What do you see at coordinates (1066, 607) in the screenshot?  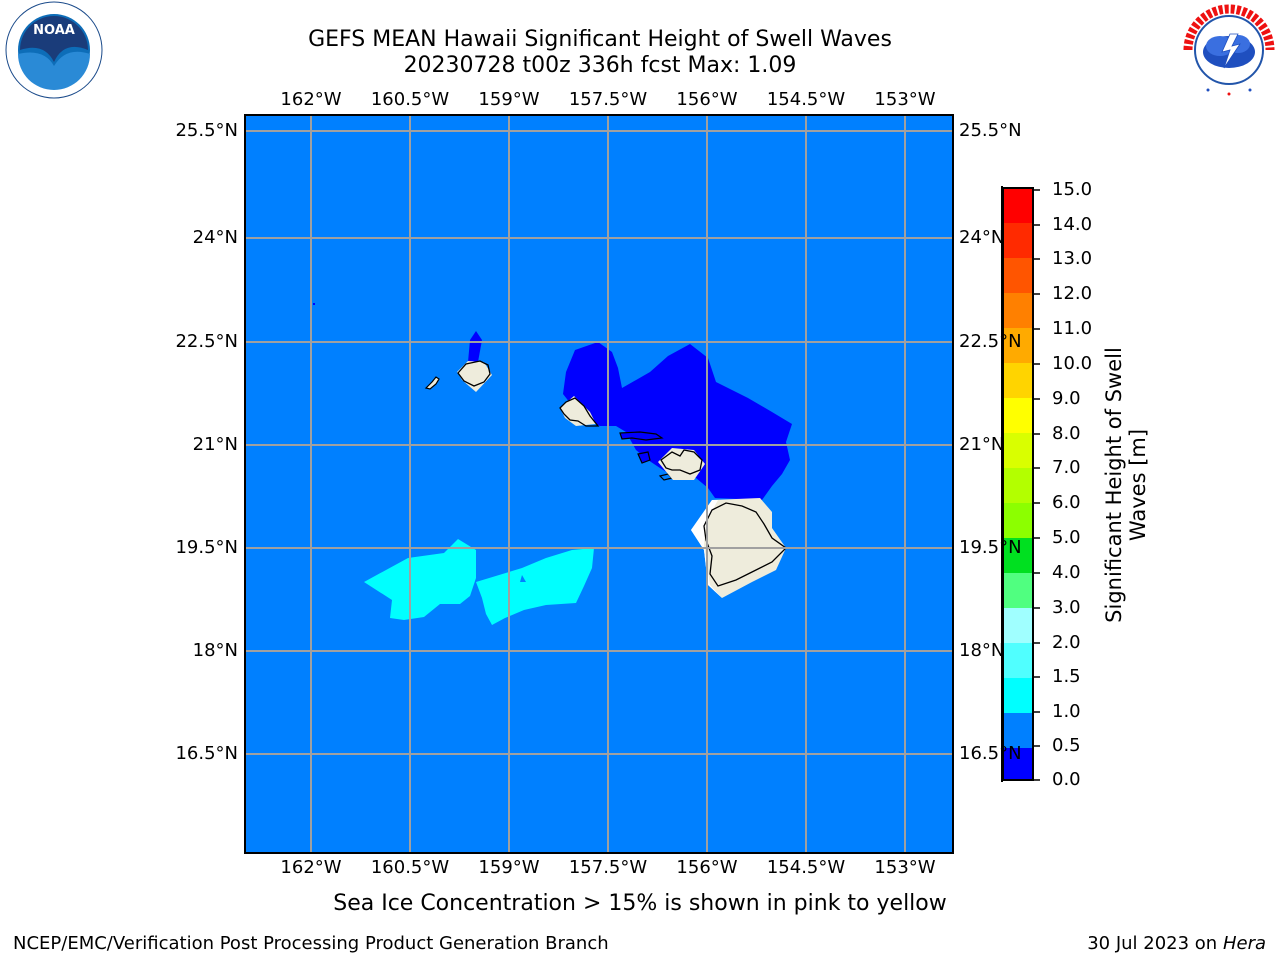 I see `colorbar-tick: 3.0` at bounding box center [1066, 607].